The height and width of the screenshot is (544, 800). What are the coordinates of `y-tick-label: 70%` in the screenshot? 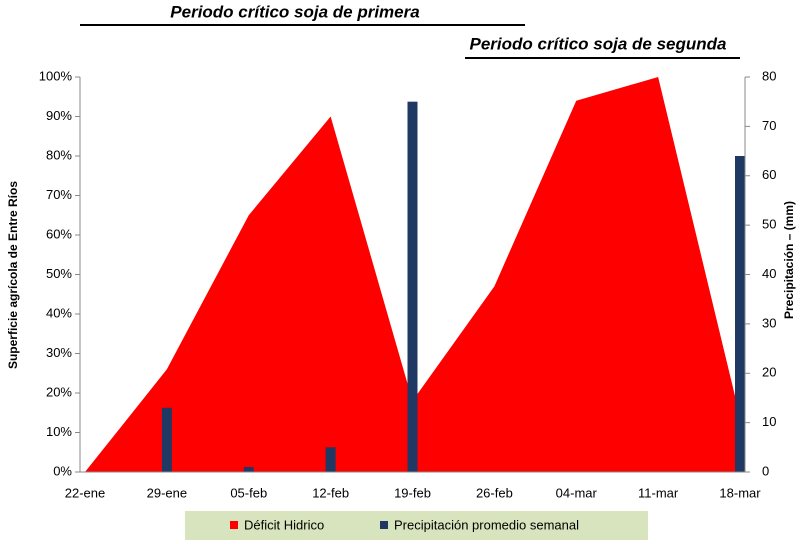 It's located at (59, 194).